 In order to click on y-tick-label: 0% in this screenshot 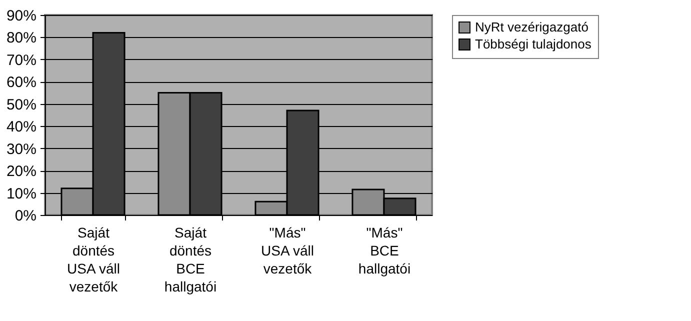, I will do `click(25, 216)`.